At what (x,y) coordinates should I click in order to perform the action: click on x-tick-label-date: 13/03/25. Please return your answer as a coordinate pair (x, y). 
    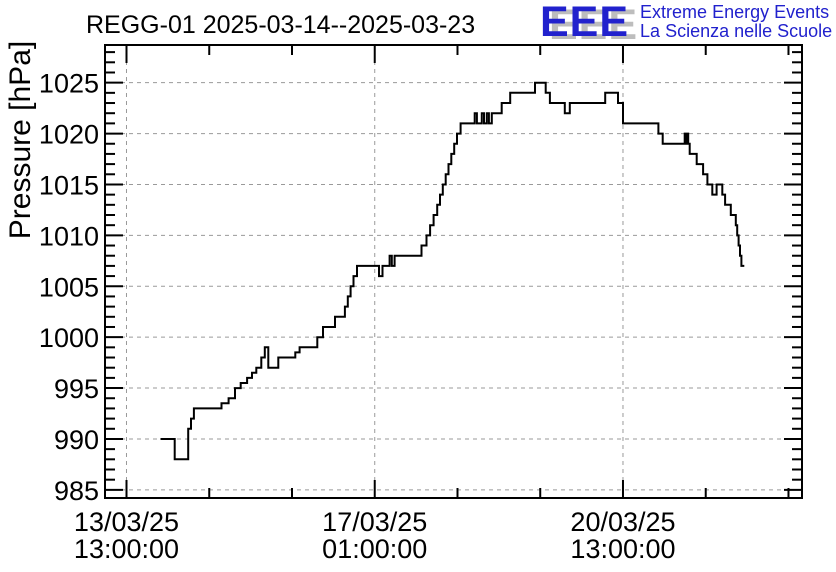
    Looking at the image, I should click on (126, 522).